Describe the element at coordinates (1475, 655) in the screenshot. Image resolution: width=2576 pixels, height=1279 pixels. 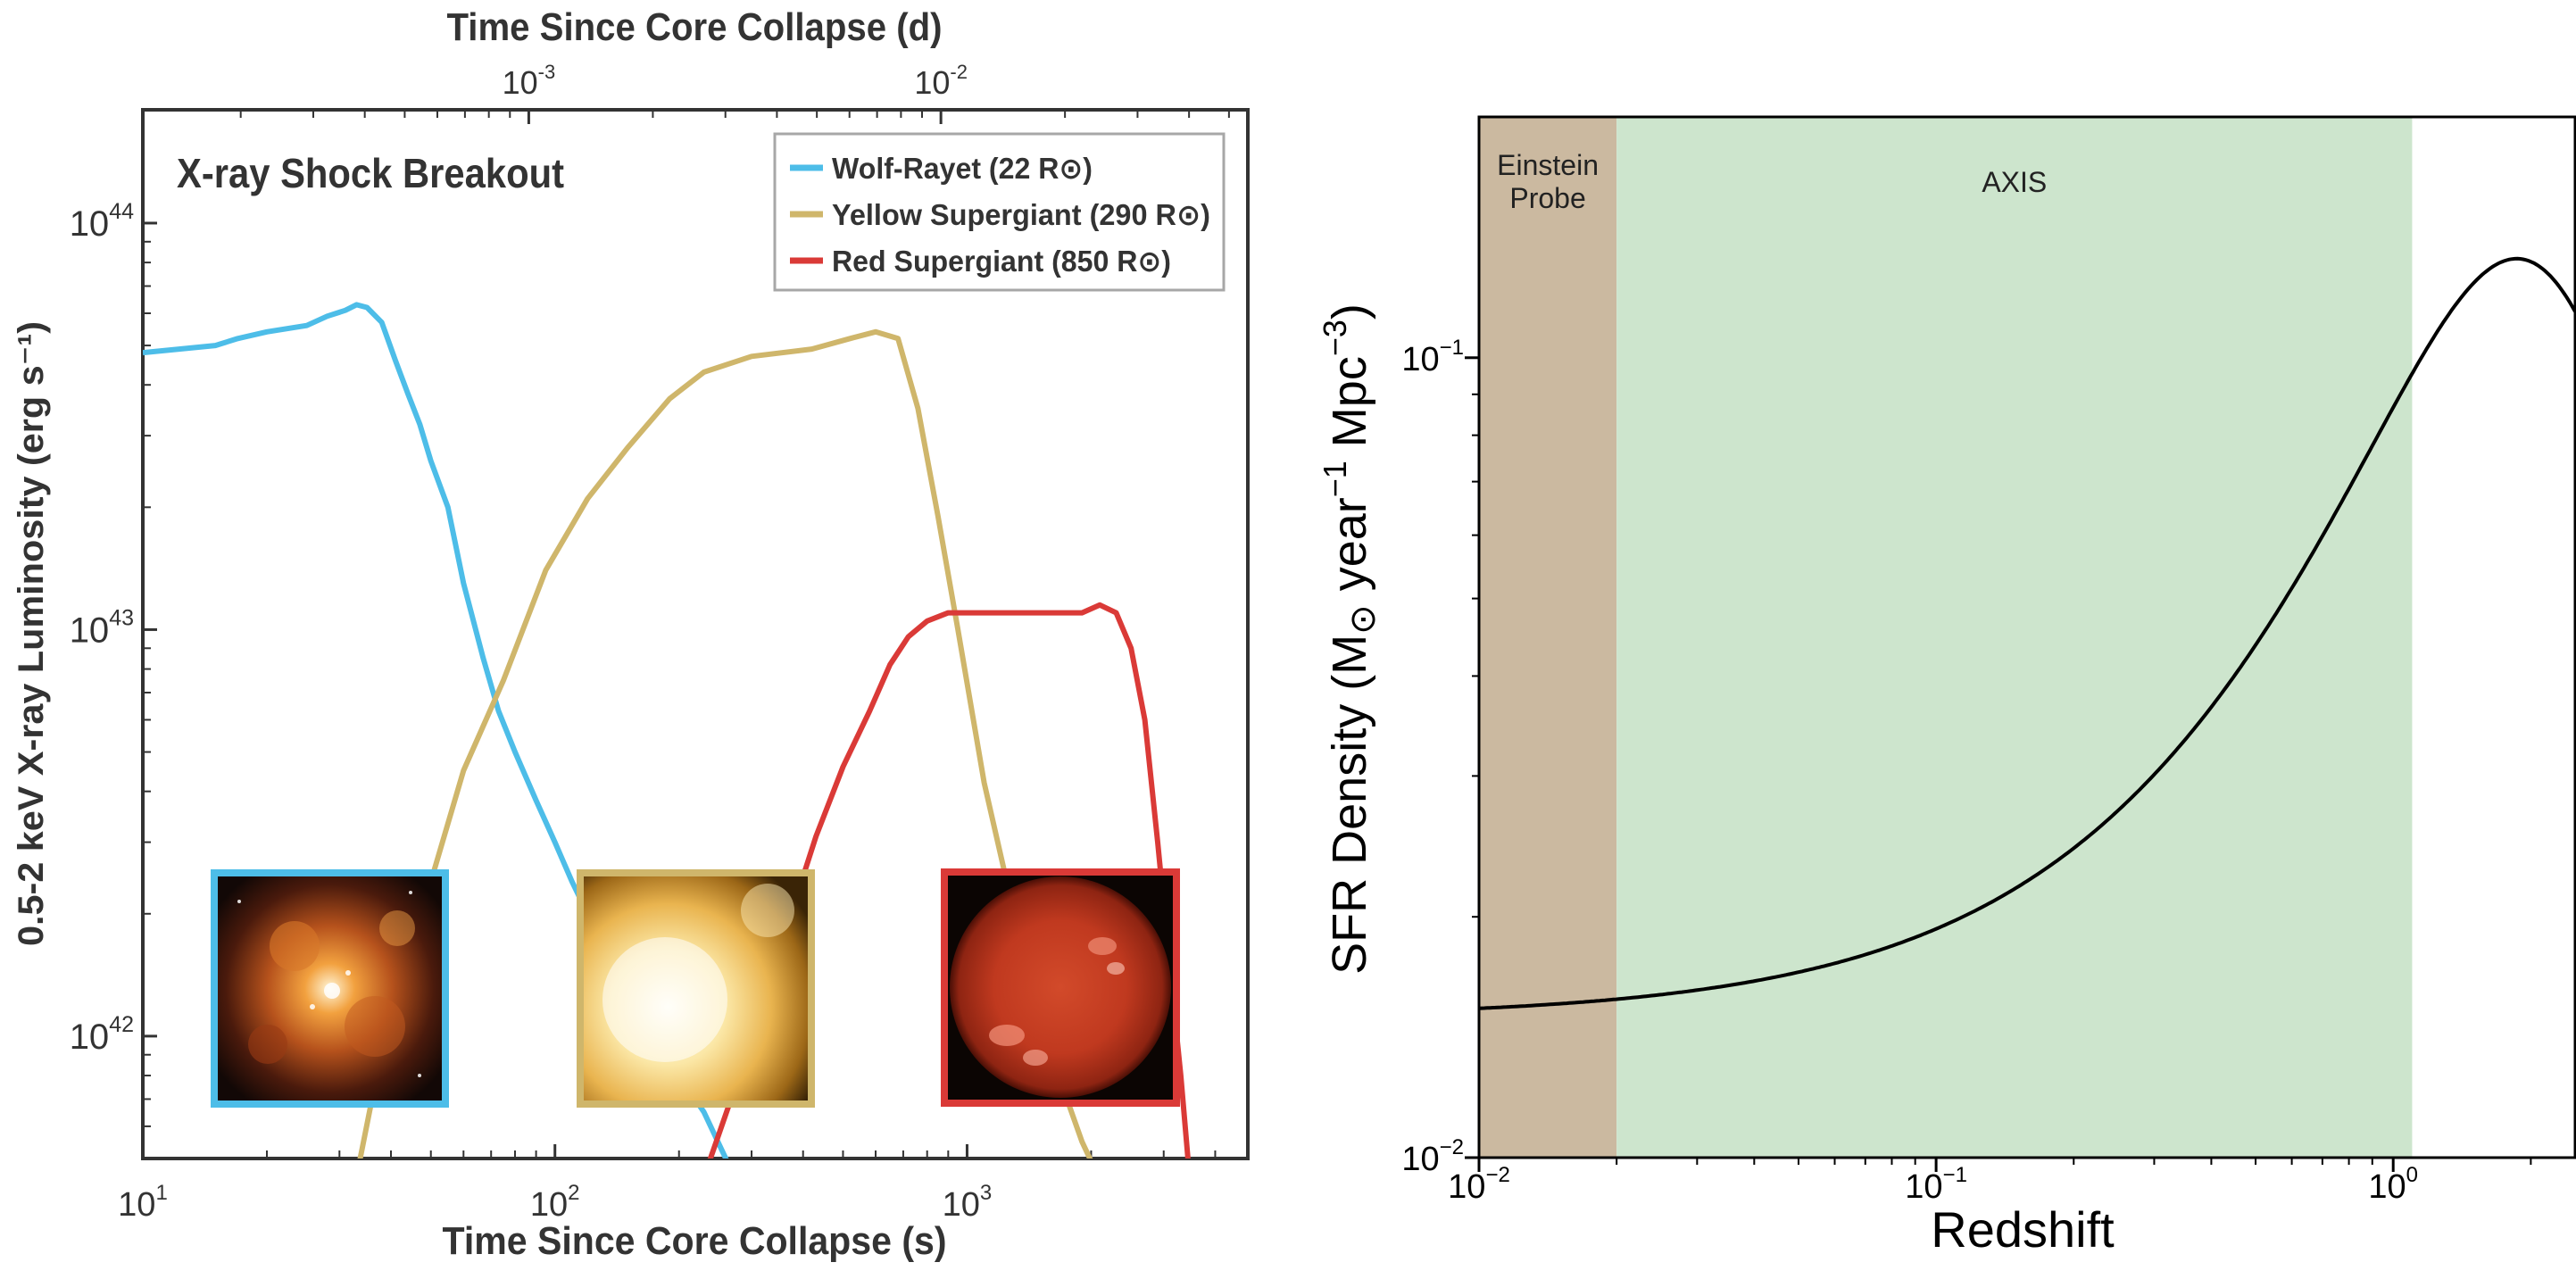
I see `right-y-minor-ticks` at that location.